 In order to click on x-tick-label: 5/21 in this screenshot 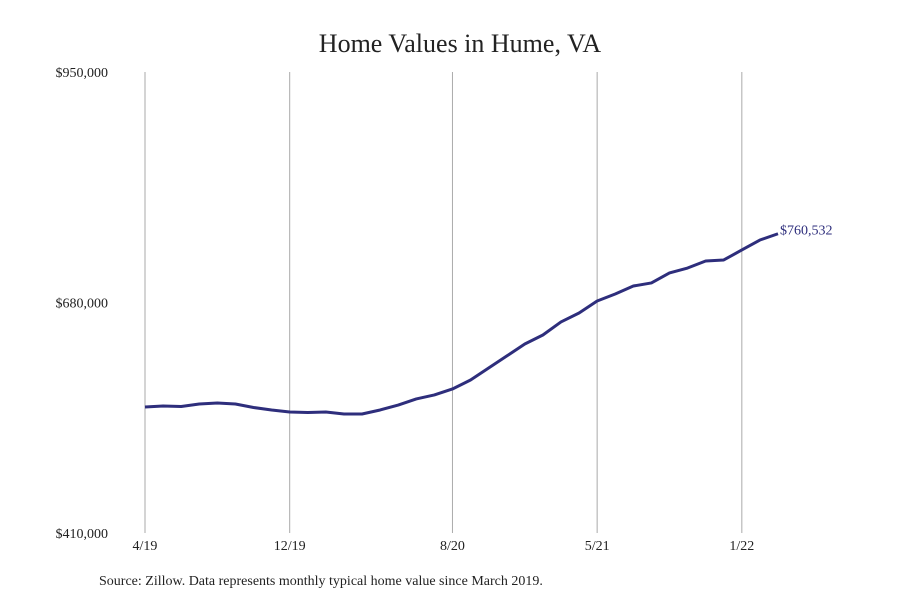, I will do `click(597, 546)`.